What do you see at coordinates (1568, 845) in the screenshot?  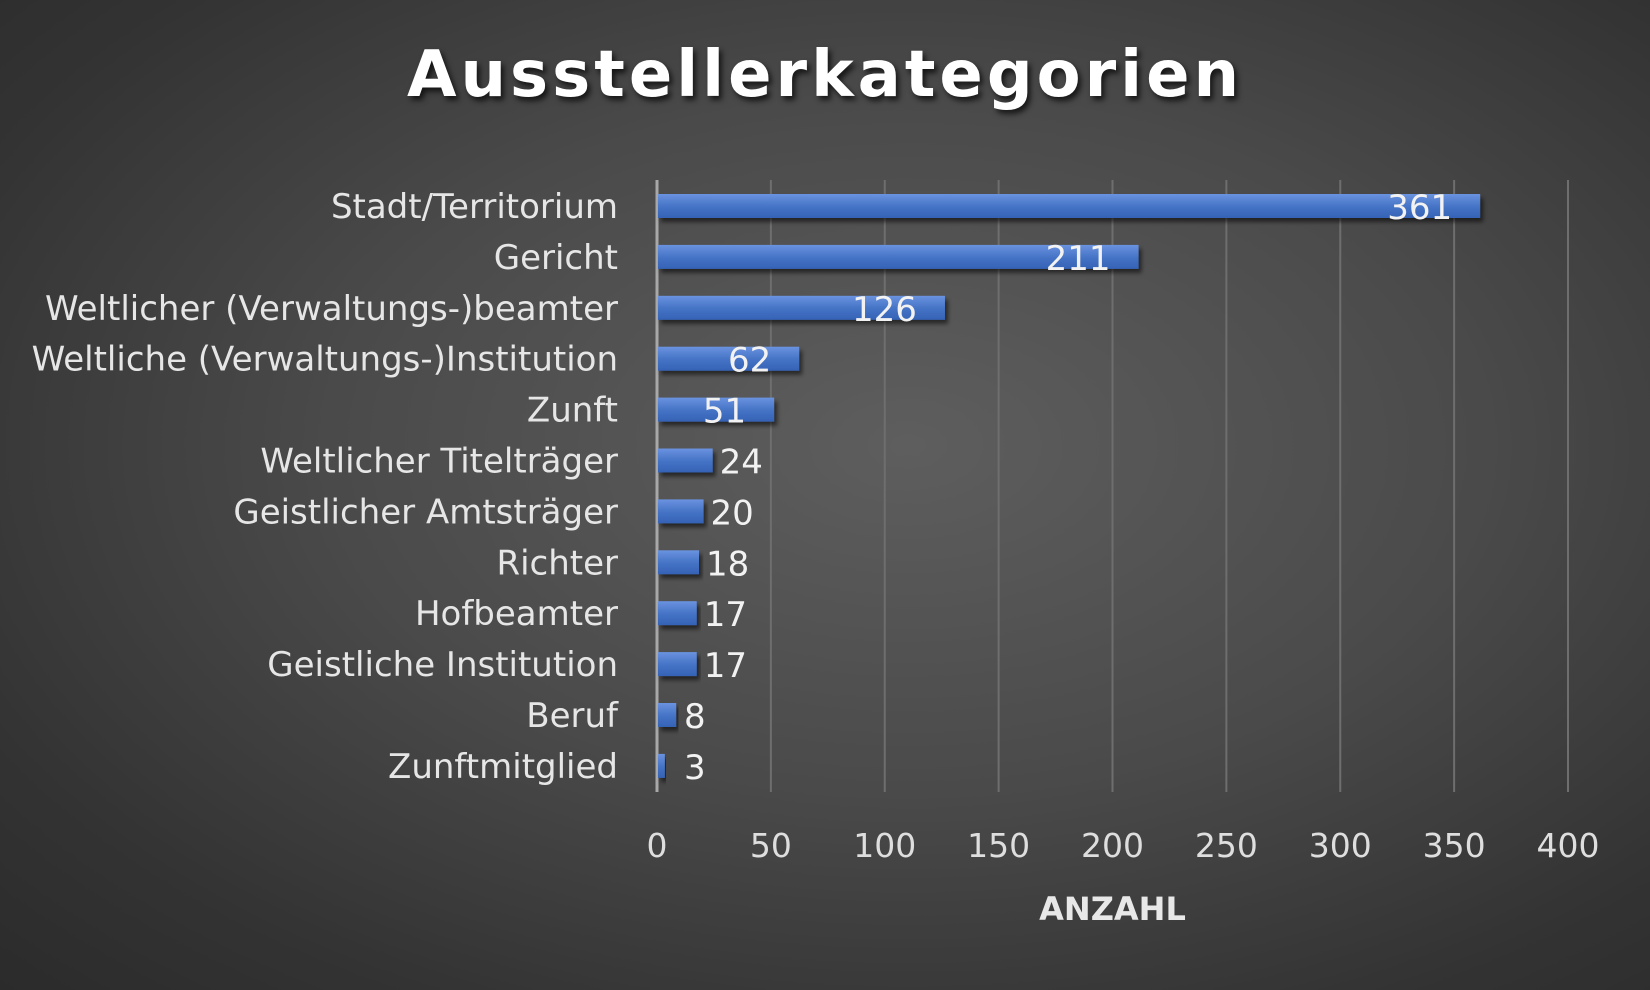 I see `x-tick-label: 400` at bounding box center [1568, 845].